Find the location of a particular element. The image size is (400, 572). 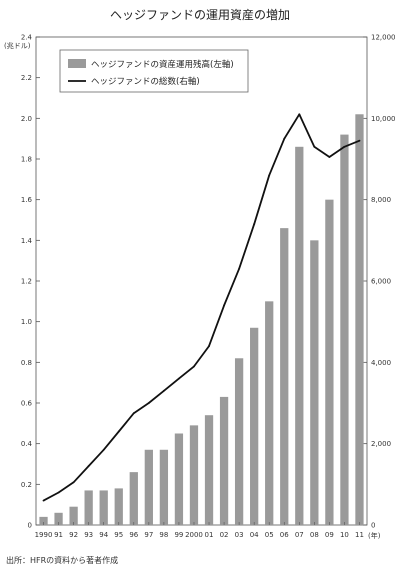

x-tick-label: 99 is located at coordinates (178, 535).